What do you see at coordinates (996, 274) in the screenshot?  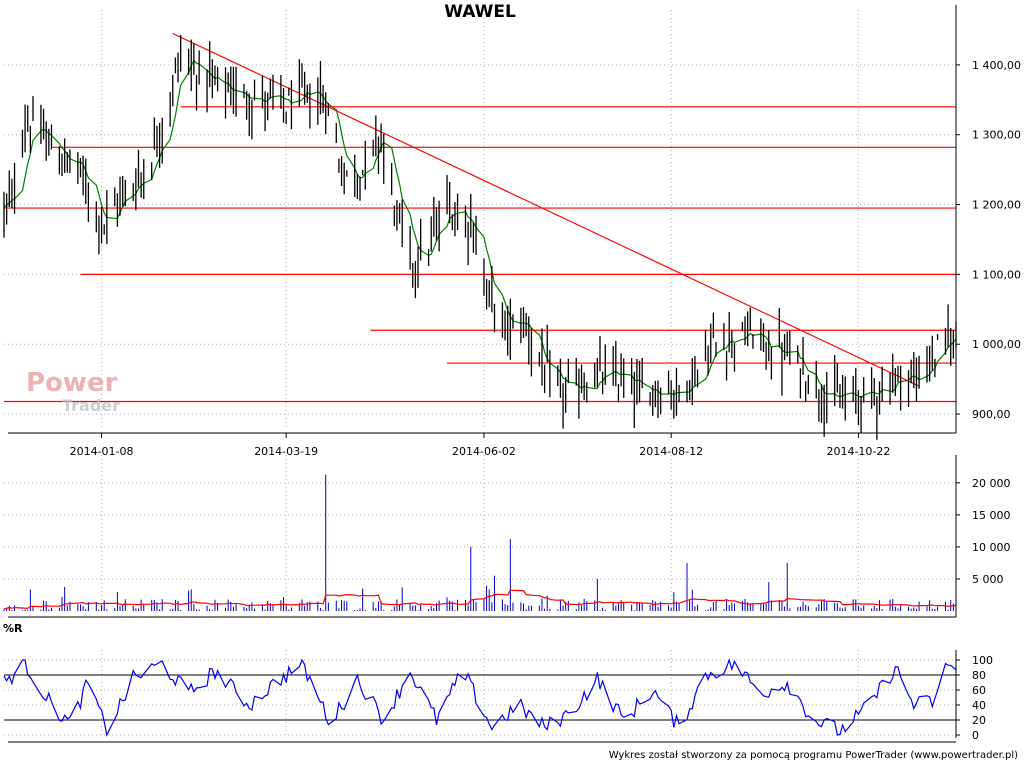 I see `y-tick-label: 1 100,00` at bounding box center [996, 274].